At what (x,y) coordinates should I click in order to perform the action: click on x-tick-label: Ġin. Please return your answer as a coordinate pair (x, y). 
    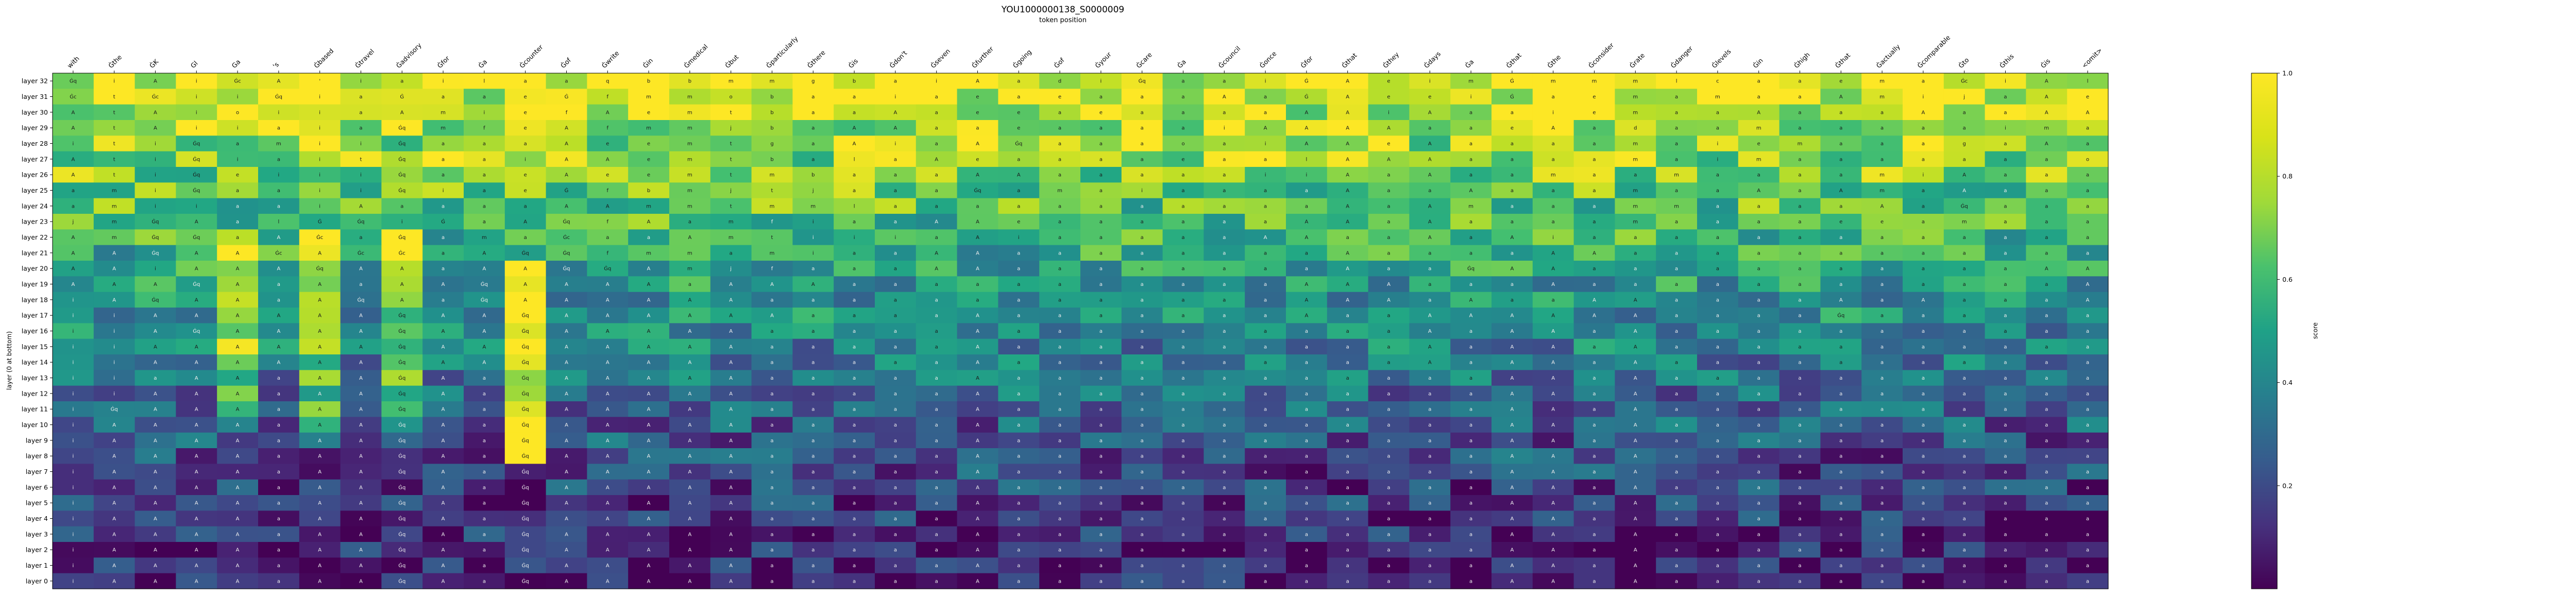
    Looking at the image, I should click on (647, 63).